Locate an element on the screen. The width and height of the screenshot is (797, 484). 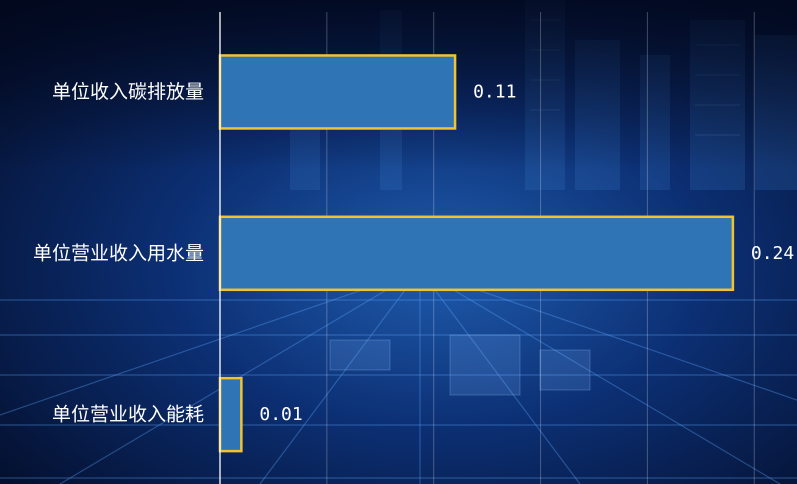
category-label: 单位营业收入用水量 is located at coordinates (118, 253).